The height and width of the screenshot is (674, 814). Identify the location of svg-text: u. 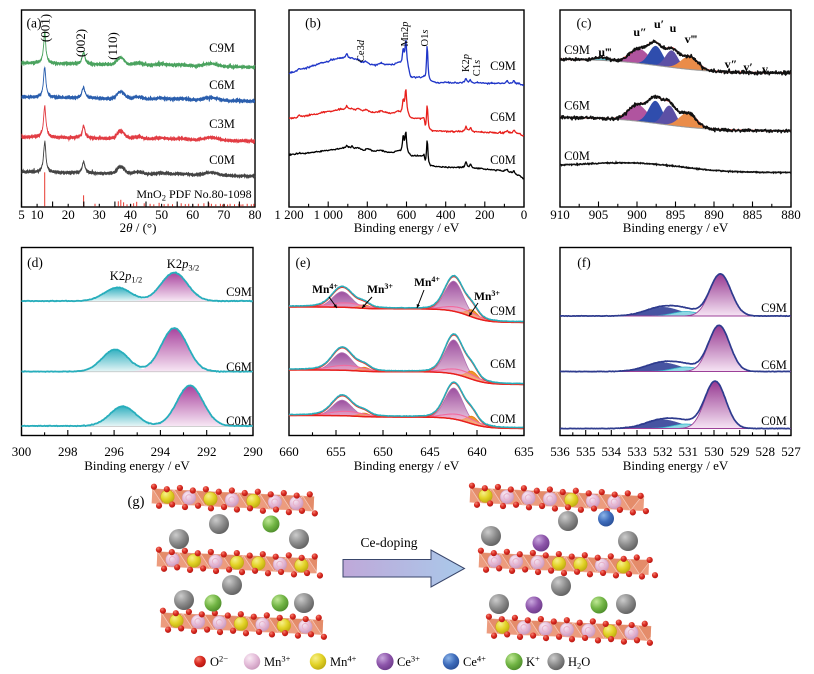
(673, 28).